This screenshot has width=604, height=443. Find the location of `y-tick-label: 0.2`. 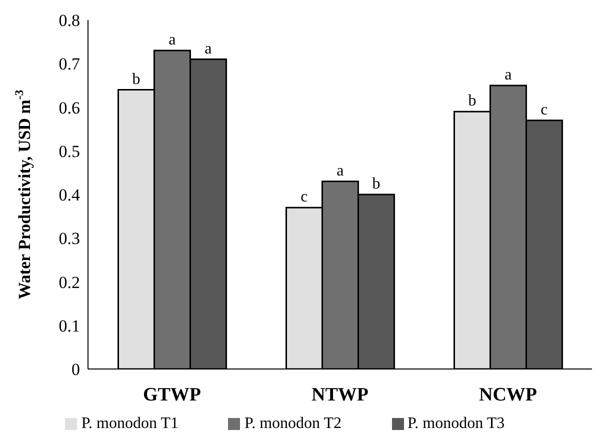

y-tick-label: 0.2 is located at coordinates (69, 282).